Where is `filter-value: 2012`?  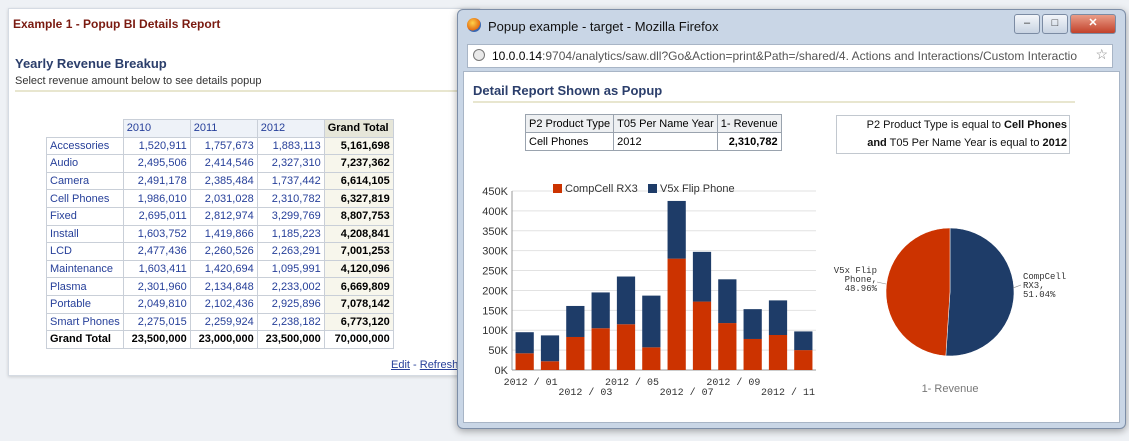
filter-value: 2012 is located at coordinates (1054, 143).